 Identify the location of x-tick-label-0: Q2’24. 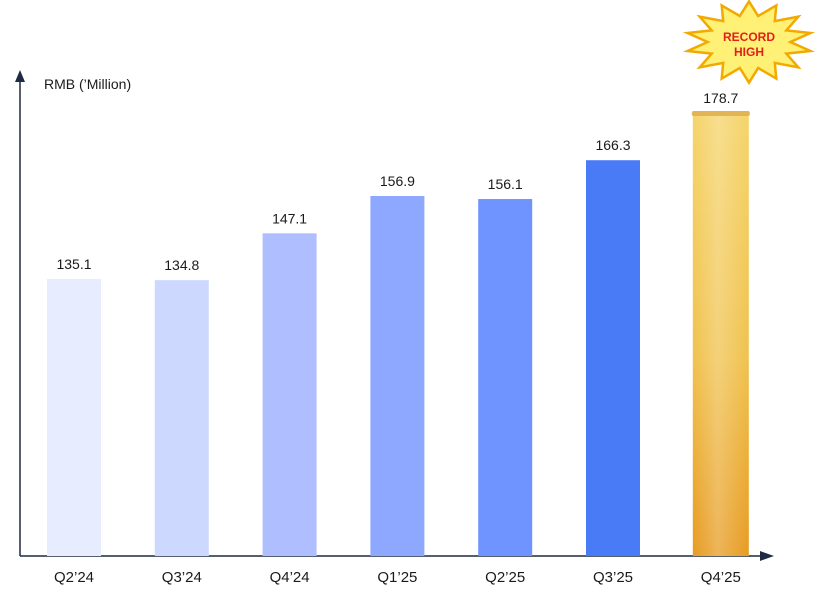
(74, 577).